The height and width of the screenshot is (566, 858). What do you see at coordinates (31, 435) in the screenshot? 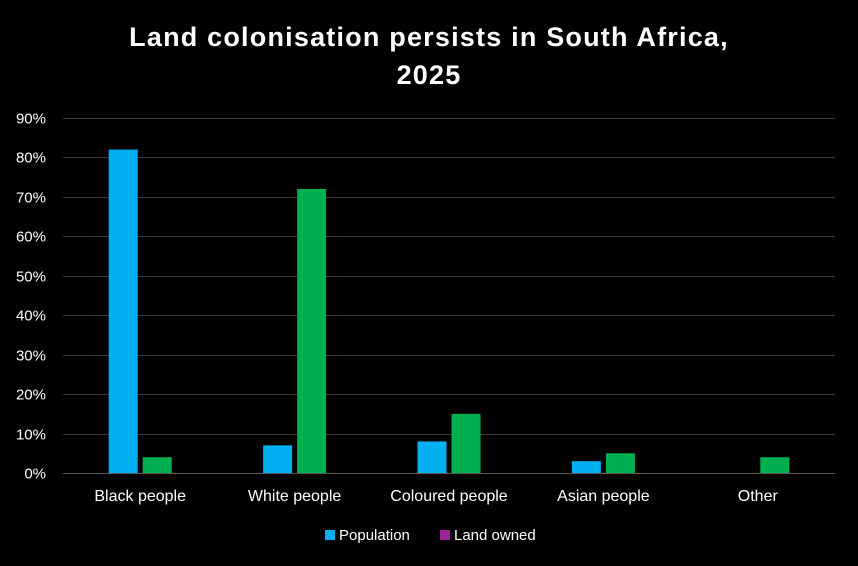
I see `y-tick-label: 10%` at bounding box center [31, 435].